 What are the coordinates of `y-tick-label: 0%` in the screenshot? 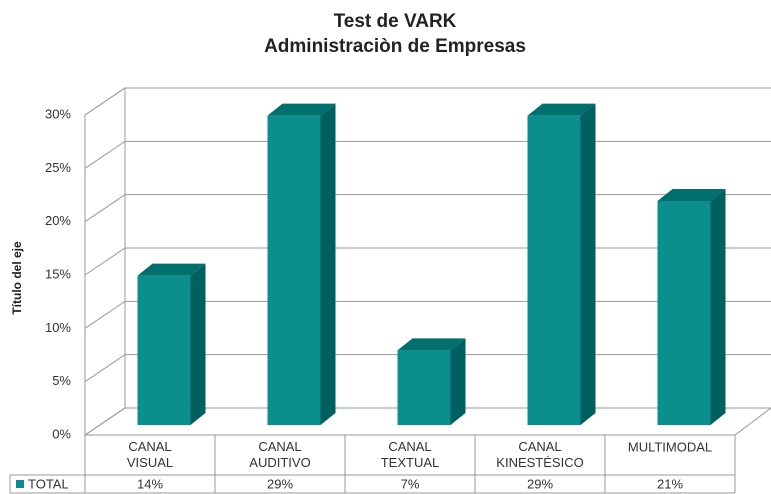 It's located at (61, 433).